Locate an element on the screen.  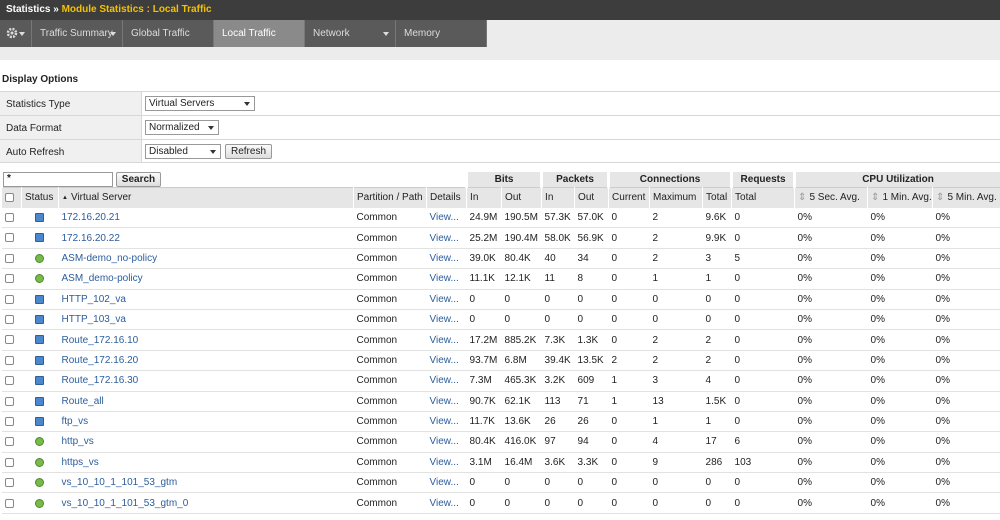
group-header: Connections is located at coordinates (670, 180).